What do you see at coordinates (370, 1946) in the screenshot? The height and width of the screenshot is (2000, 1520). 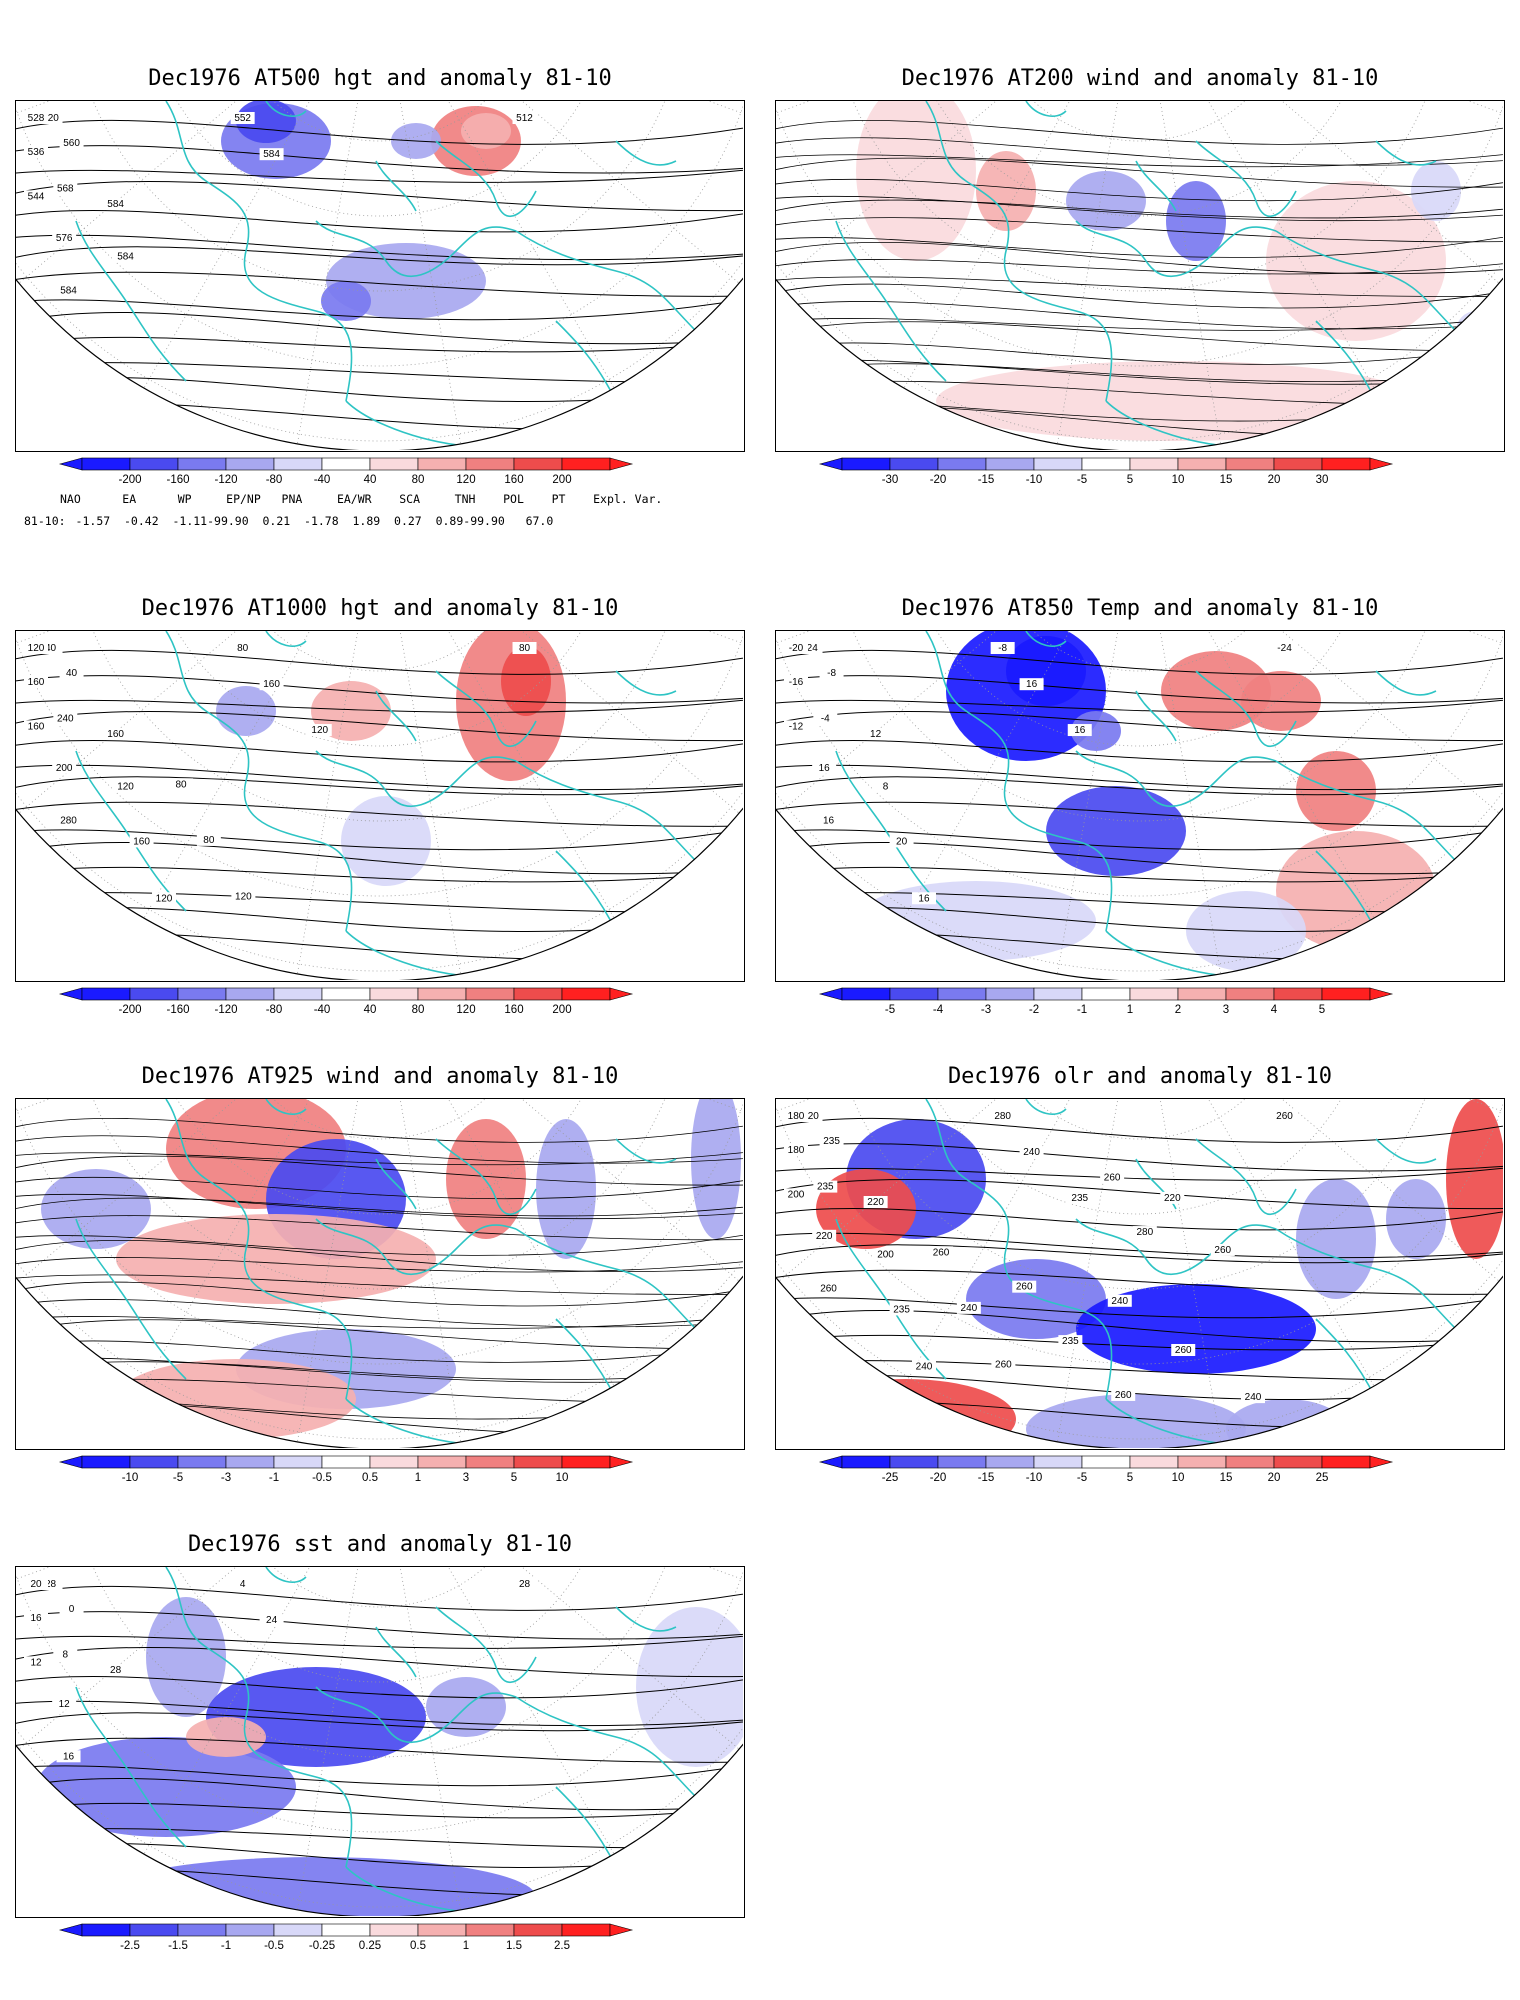 I see `colorbar-tick-label: 0.25` at bounding box center [370, 1946].